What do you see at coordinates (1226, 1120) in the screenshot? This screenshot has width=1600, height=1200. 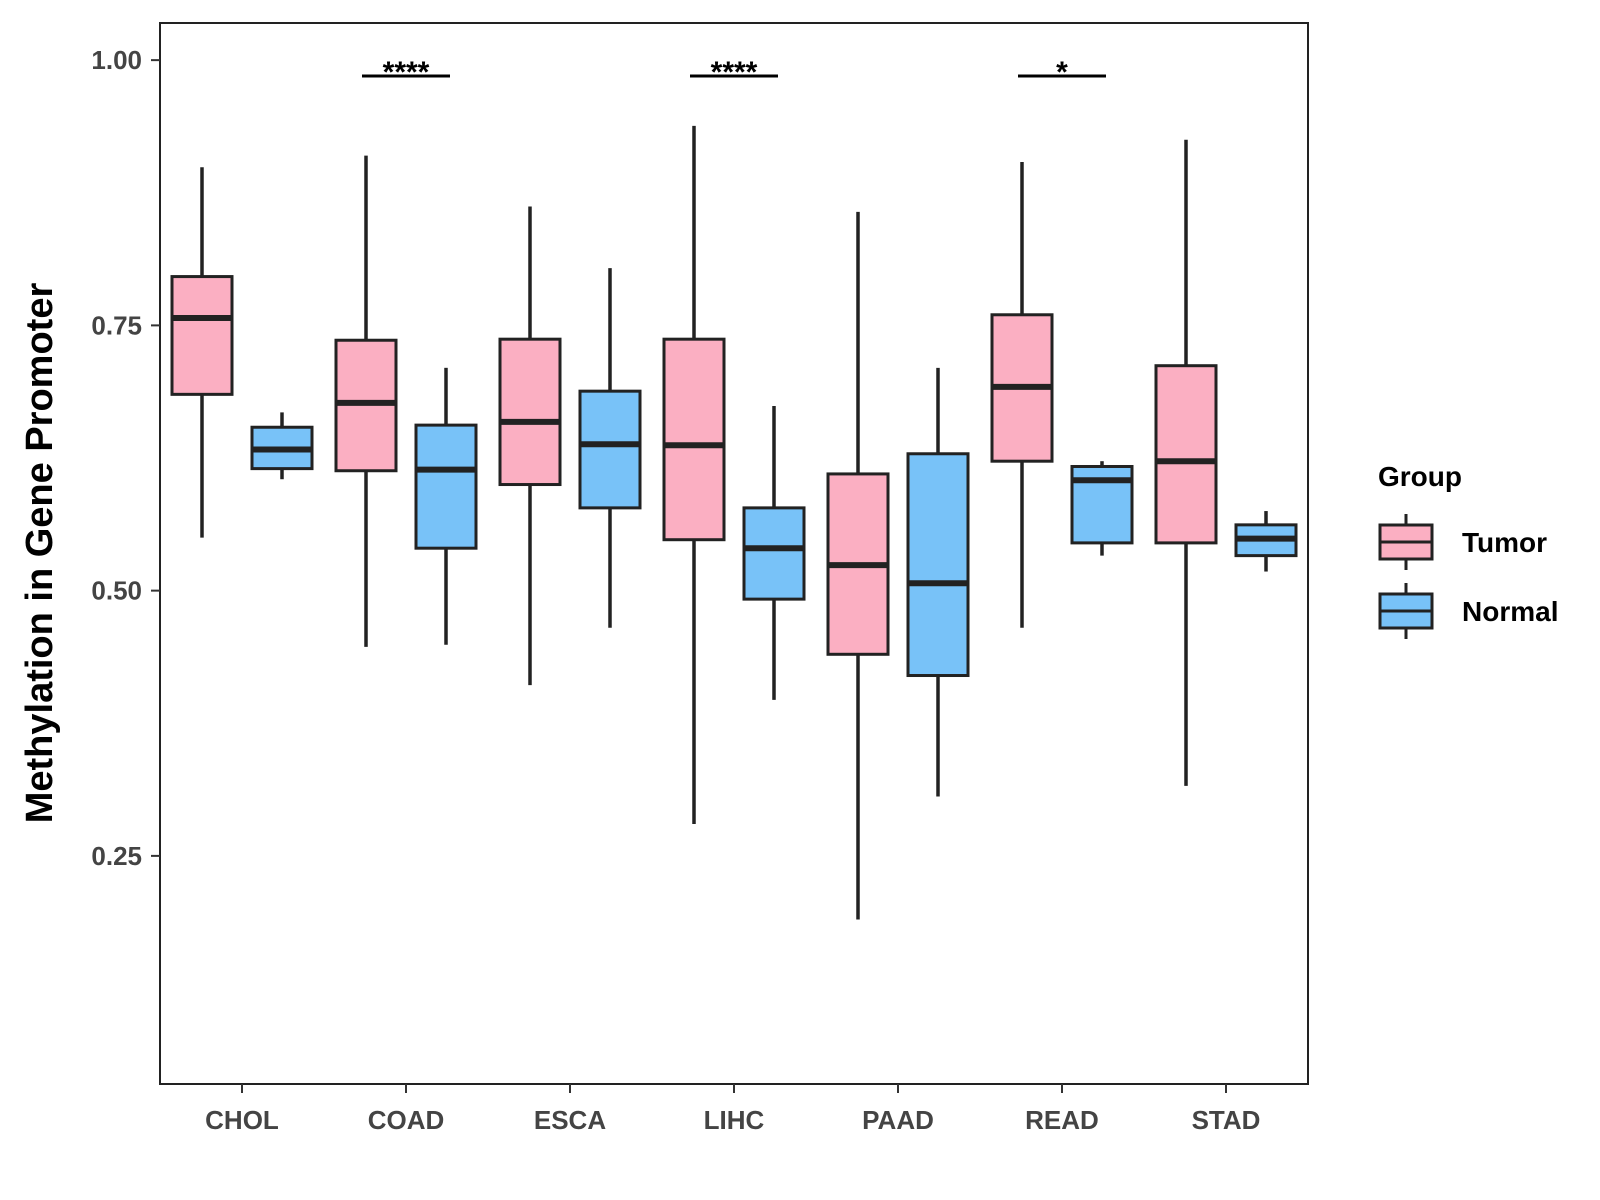 I see `x-tick-label-stad: STAD` at bounding box center [1226, 1120].